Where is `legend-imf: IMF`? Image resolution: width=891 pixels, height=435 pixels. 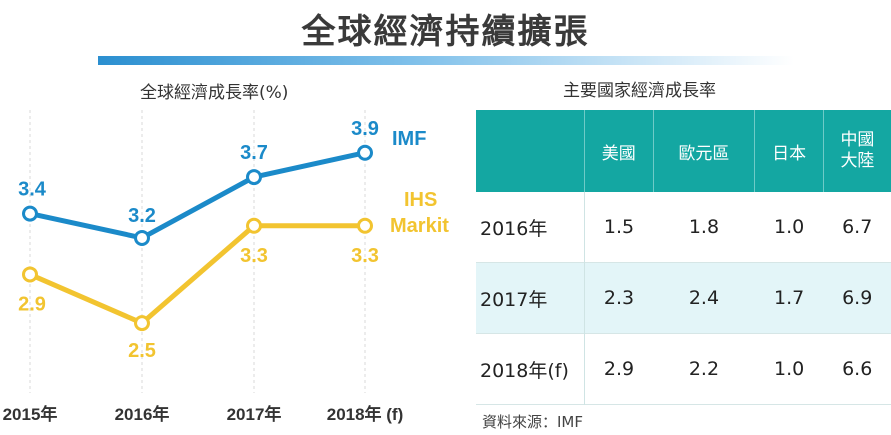 legend-imf: IMF is located at coordinates (409, 139).